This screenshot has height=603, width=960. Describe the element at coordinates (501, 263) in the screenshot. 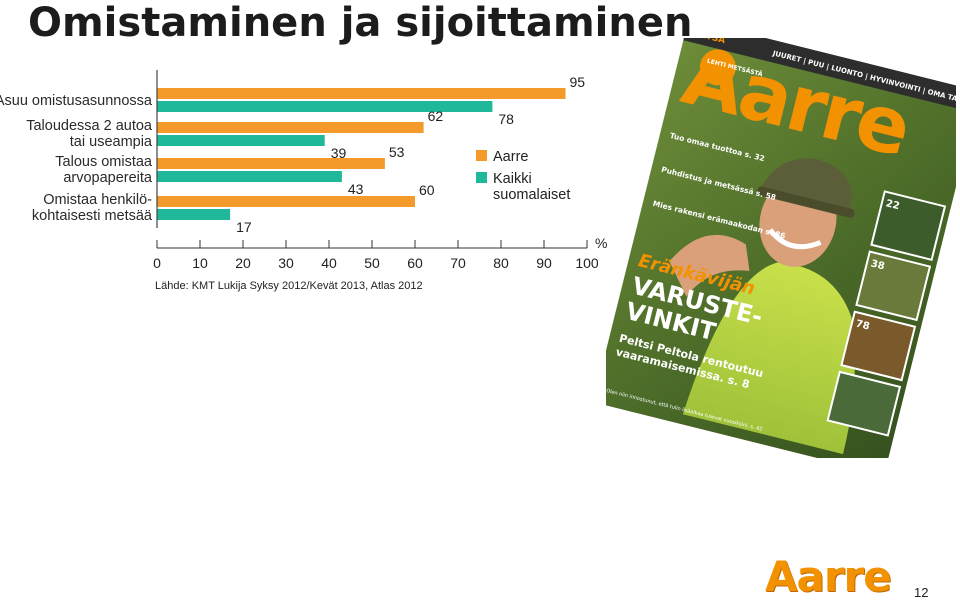

I see `x-tick-label: 80` at that location.